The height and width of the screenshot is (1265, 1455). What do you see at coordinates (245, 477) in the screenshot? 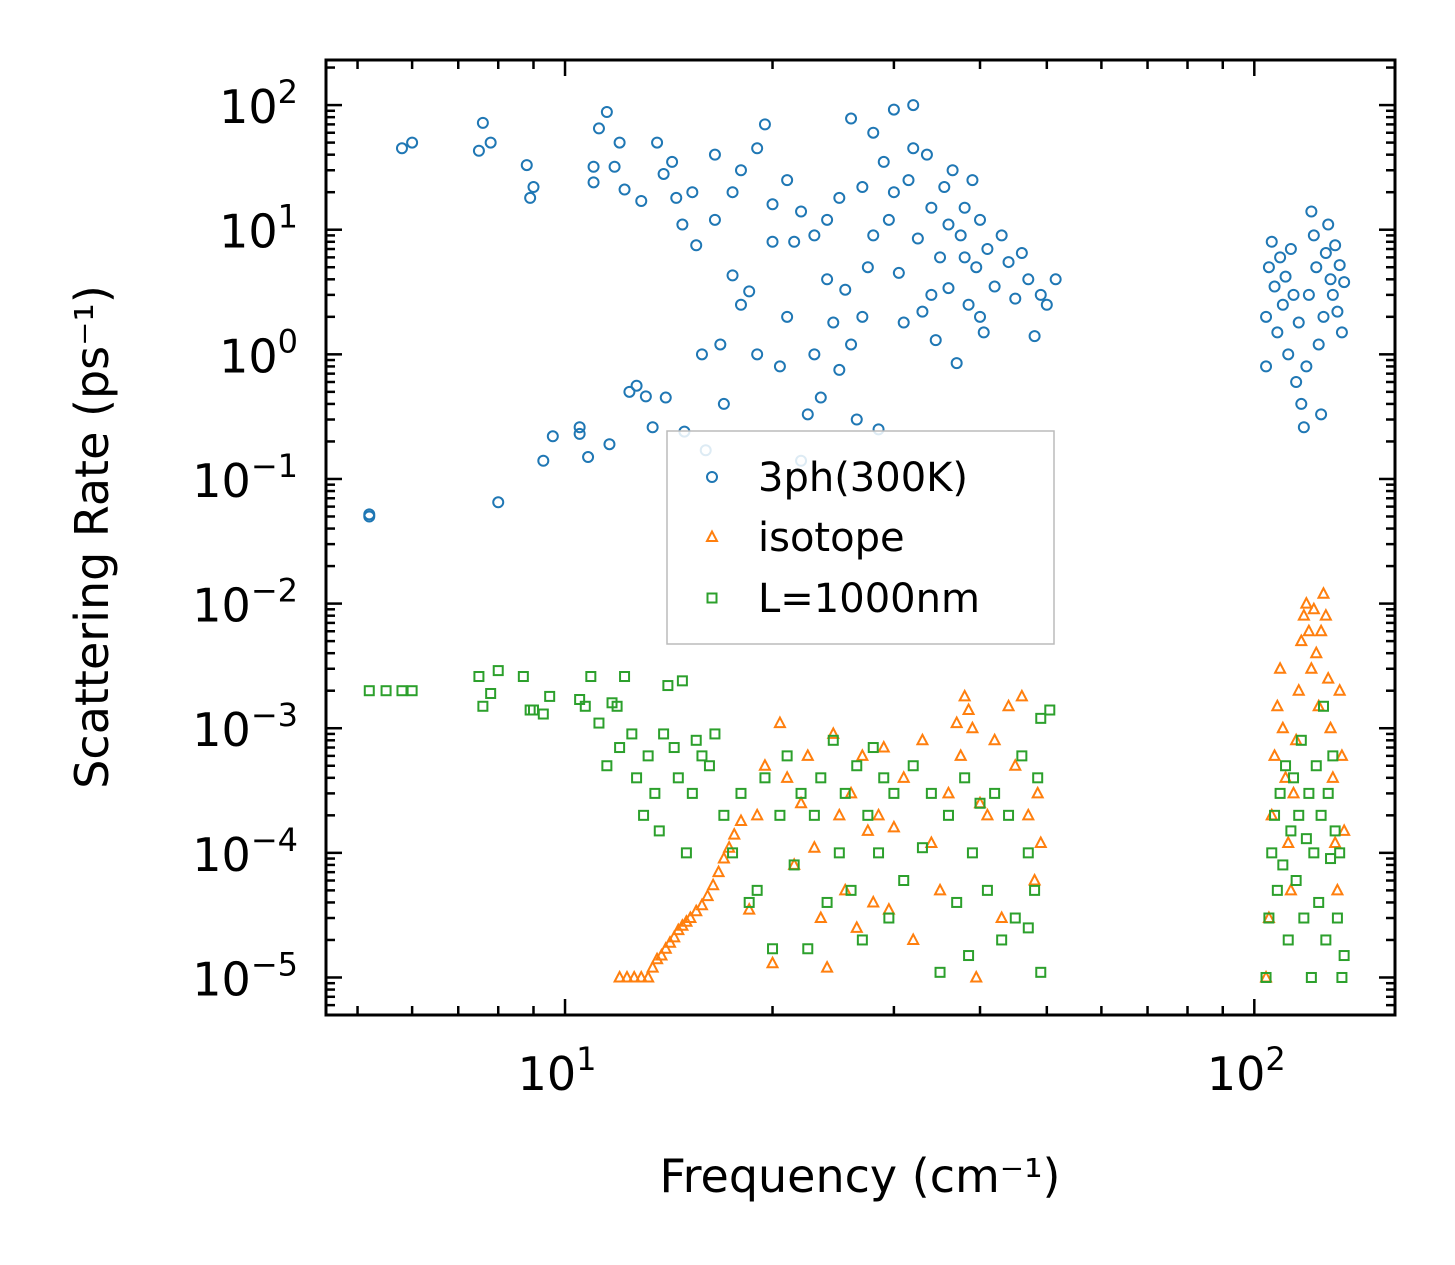
I see `y-tick-label: 10⁻¹` at bounding box center [245, 477].